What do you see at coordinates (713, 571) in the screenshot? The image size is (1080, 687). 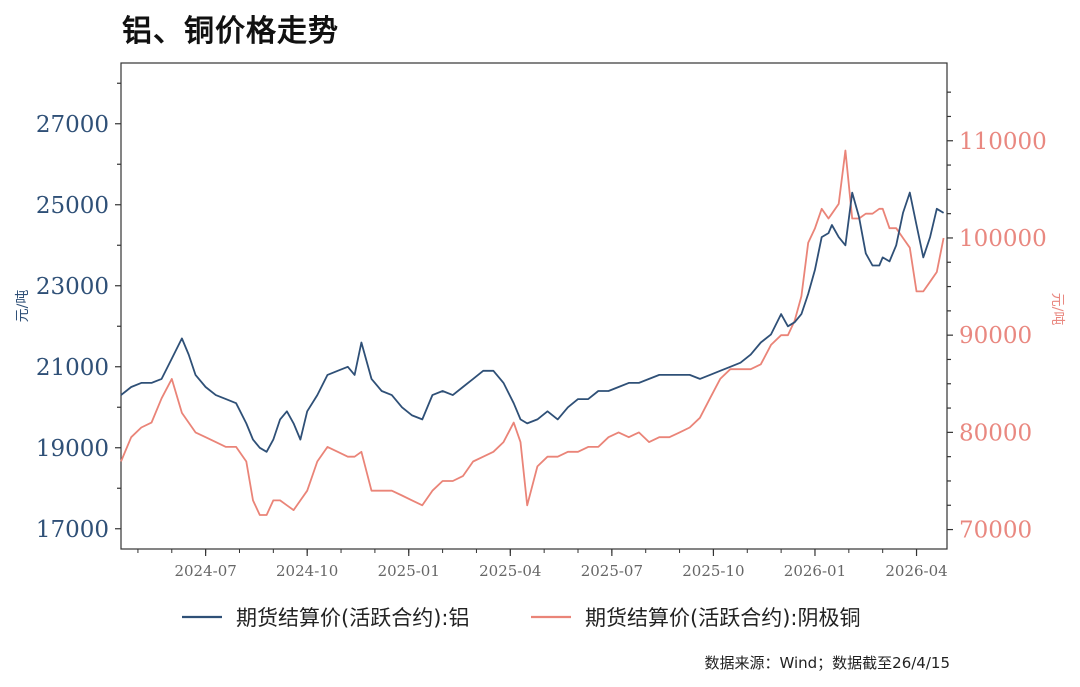 I see `x-tick-label: 2025-10` at bounding box center [713, 571].